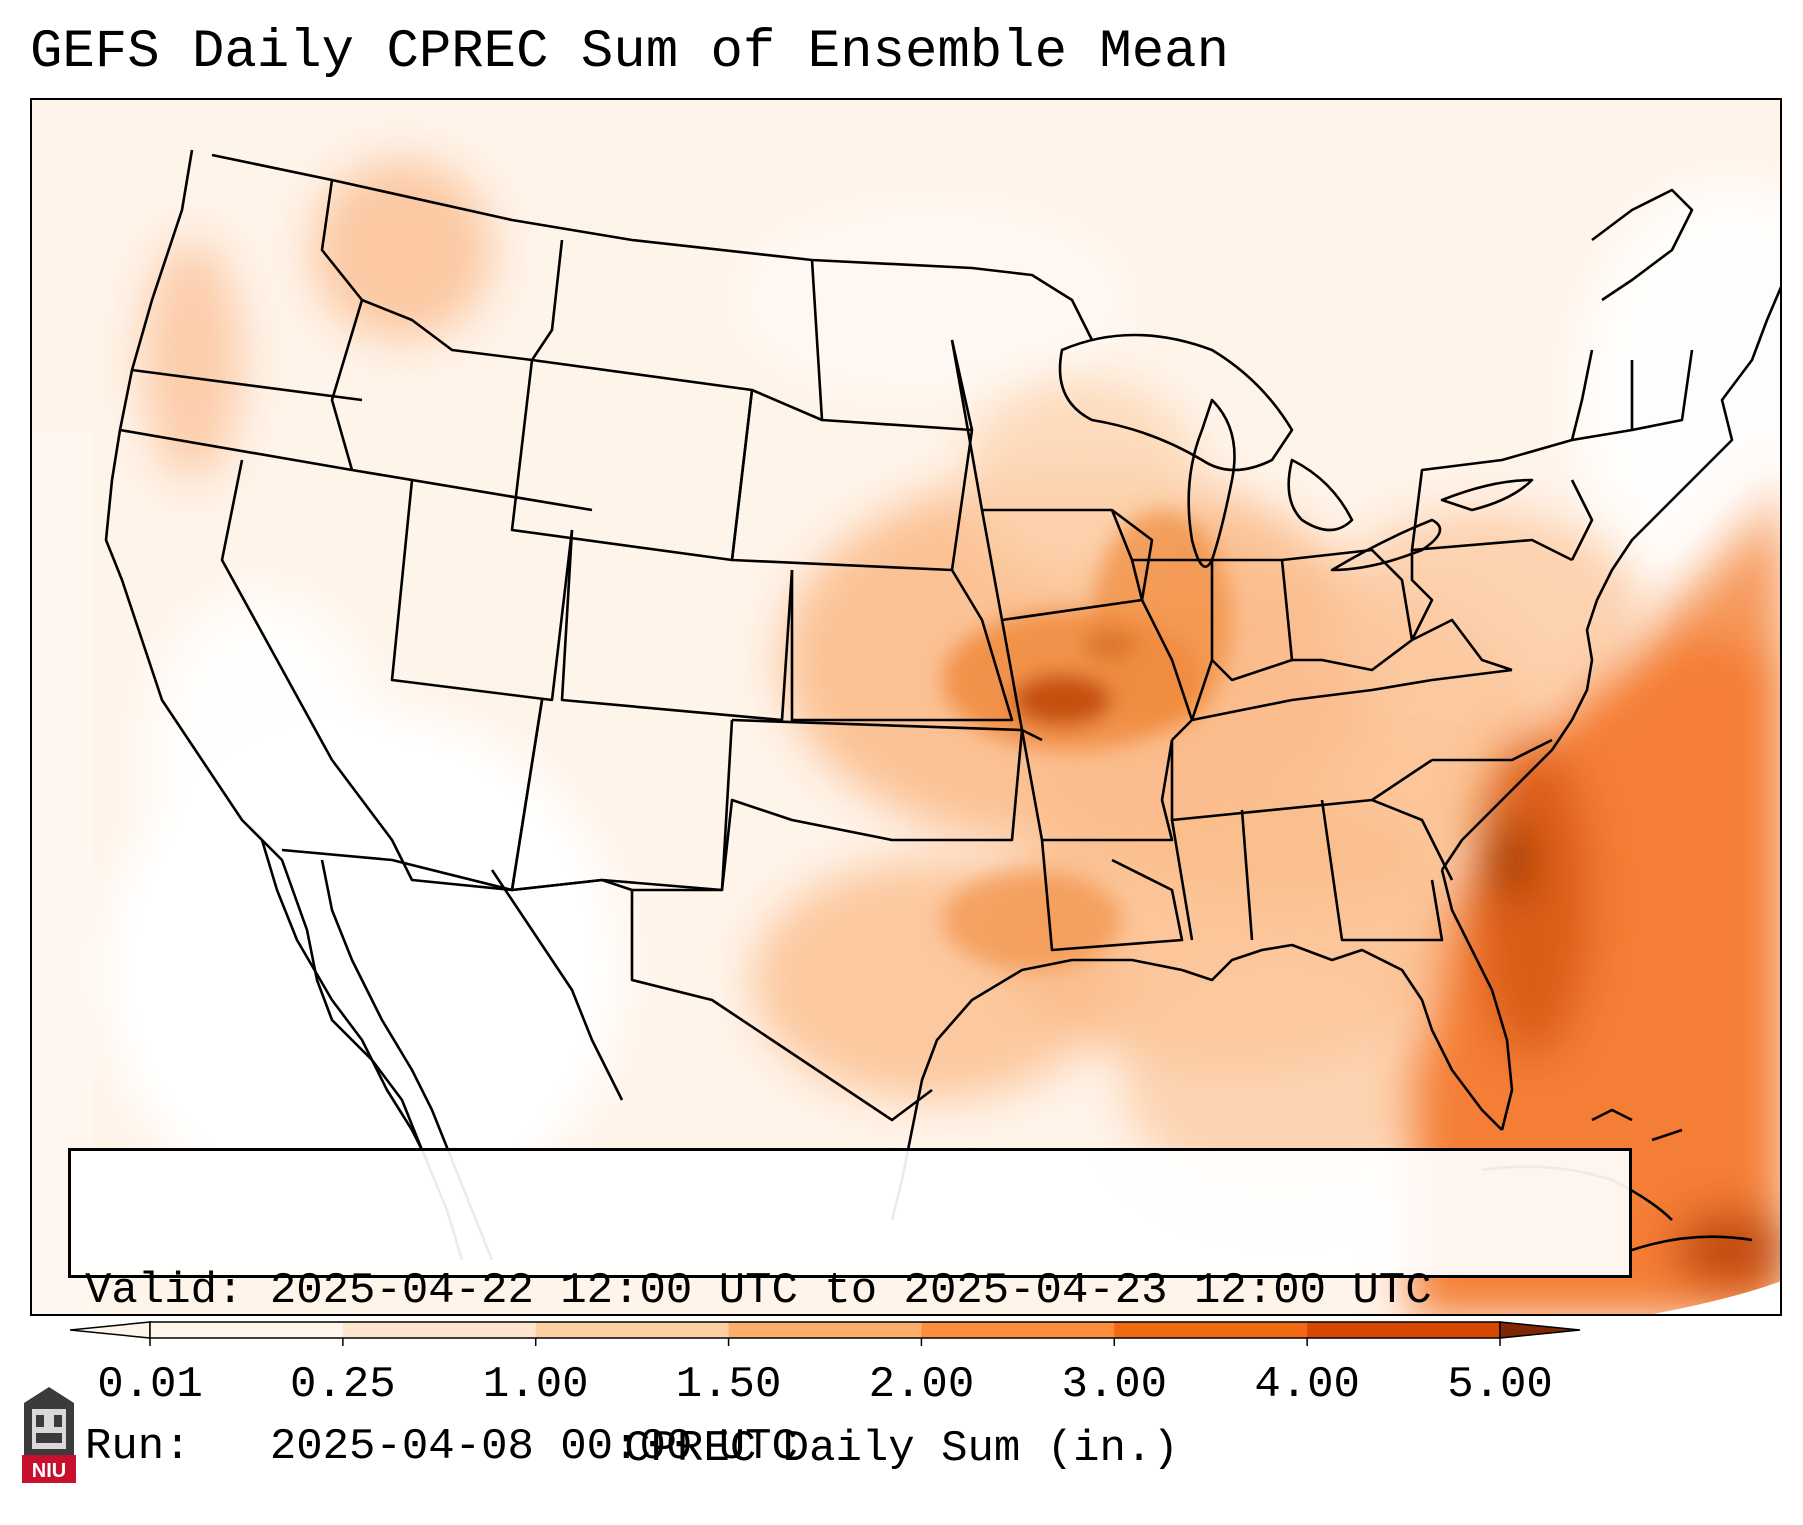 This screenshot has width=1803, height=1525. Describe the element at coordinates (535, 1385) in the screenshot. I see `colorbar-tick-label: 1.00` at that location.